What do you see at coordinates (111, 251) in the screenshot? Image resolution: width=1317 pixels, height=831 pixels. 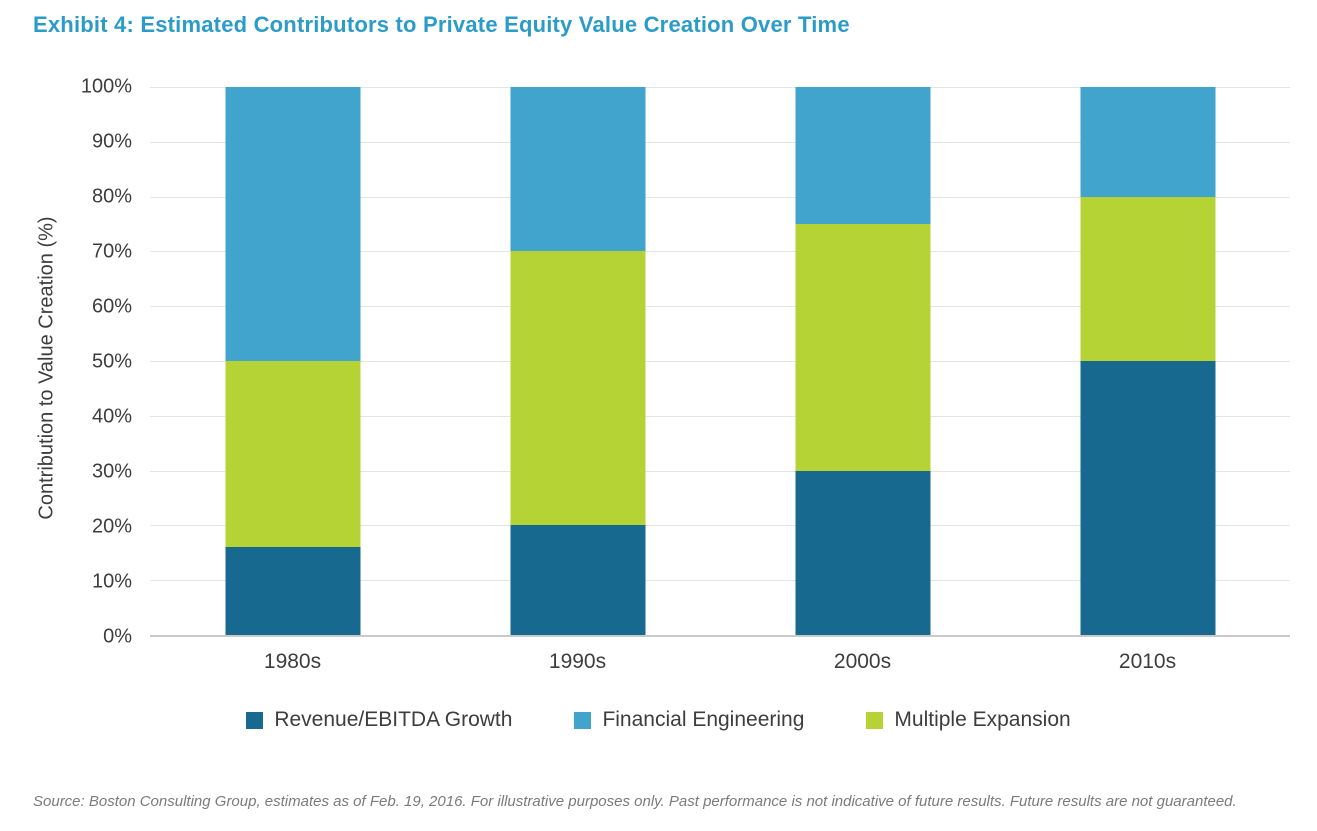 I see `y-tick-label: 70%` at bounding box center [111, 251].